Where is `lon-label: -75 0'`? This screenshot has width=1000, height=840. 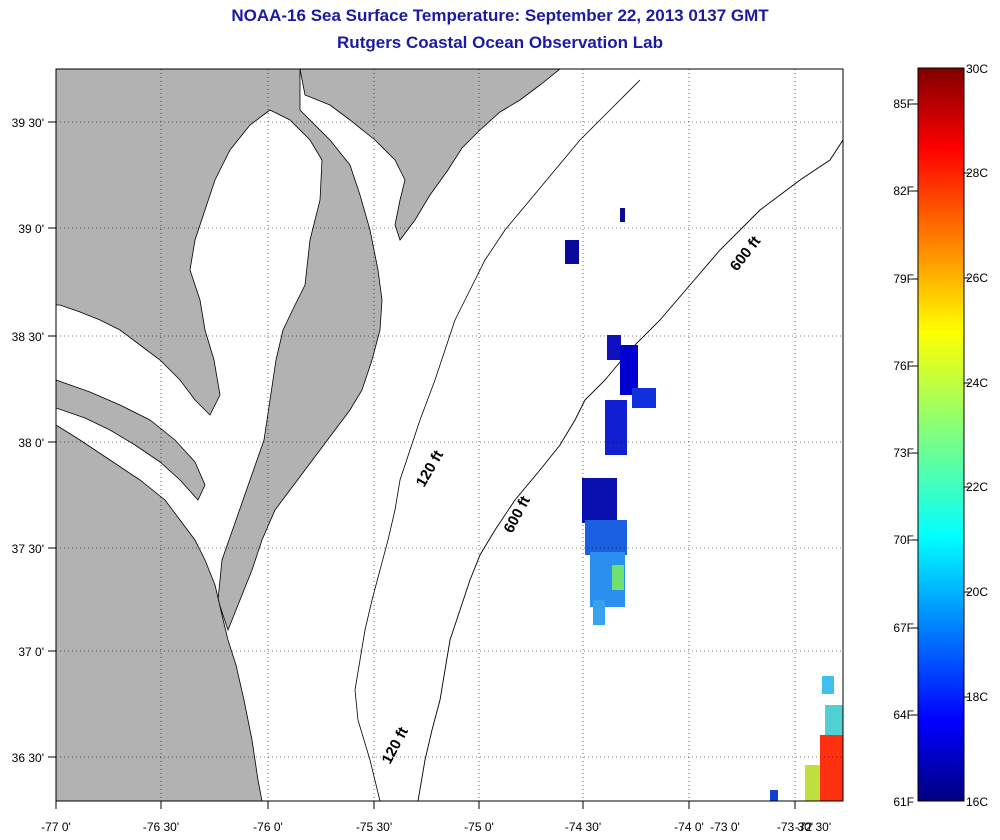
lon-label: -75 0' is located at coordinates (479, 827).